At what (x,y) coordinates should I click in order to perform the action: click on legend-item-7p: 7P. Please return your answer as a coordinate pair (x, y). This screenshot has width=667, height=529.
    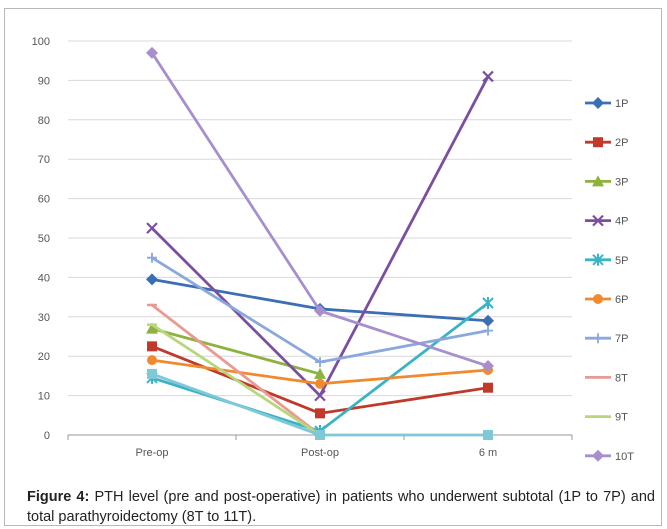
    Looking at the image, I should click on (606, 339).